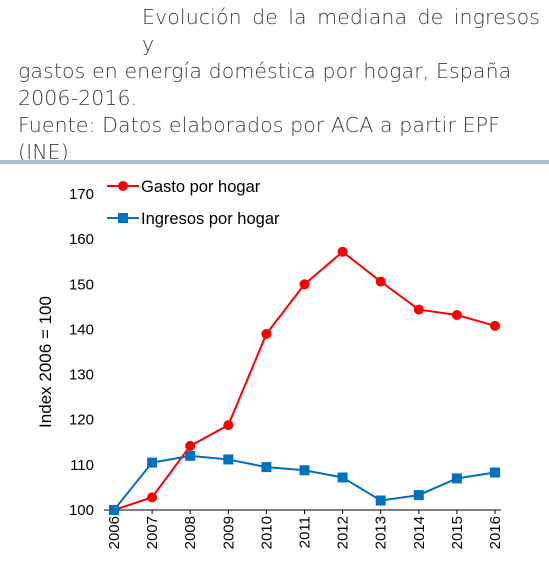 The image size is (549, 571). What do you see at coordinates (457, 532) in the screenshot?
I see `x-tick-label: 2015` at bounding box center [457, 532].